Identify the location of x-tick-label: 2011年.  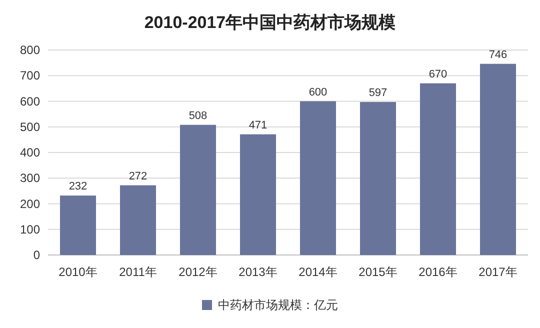
(138, 272).